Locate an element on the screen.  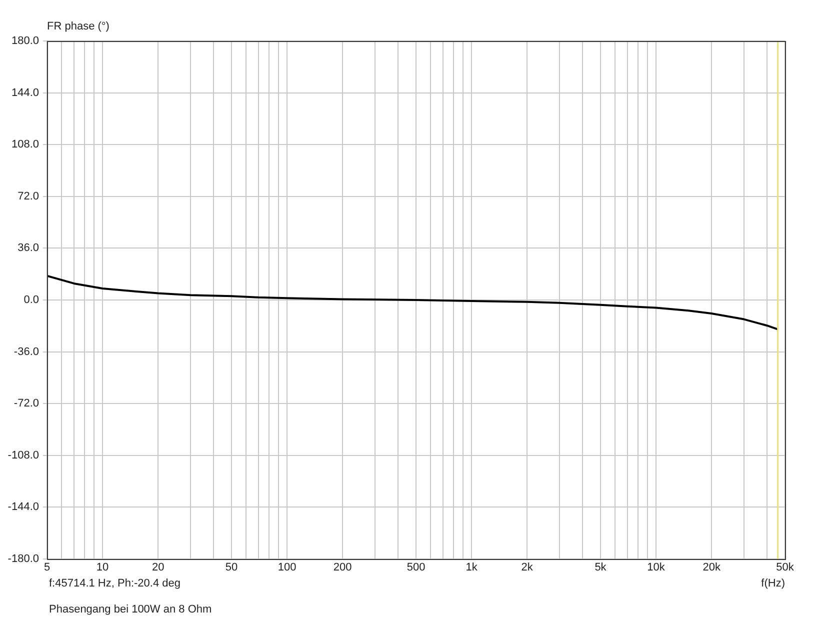
text: f:45714.1 Hz, Ph:-20.4 deg is located at coordinates (114, 584).